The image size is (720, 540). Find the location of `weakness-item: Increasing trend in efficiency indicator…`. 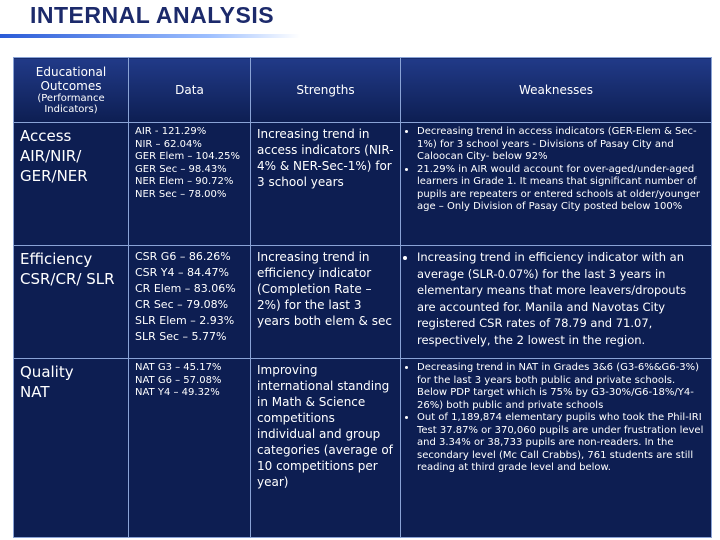

weakness-item: Increasing trend in efficiency indicator… is located at coordinates (561, 298).